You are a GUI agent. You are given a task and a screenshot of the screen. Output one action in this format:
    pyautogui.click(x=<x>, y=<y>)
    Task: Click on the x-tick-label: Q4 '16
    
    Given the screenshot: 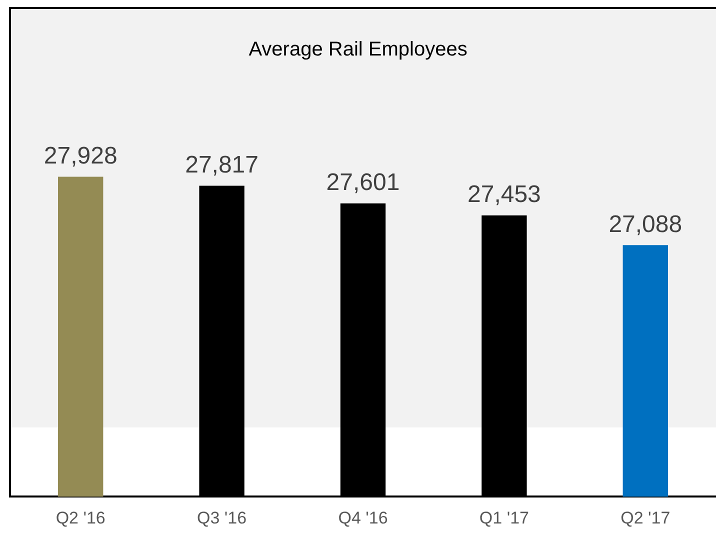 What is the action you would take?
    pyautogui.click(x=363, y=518)
    